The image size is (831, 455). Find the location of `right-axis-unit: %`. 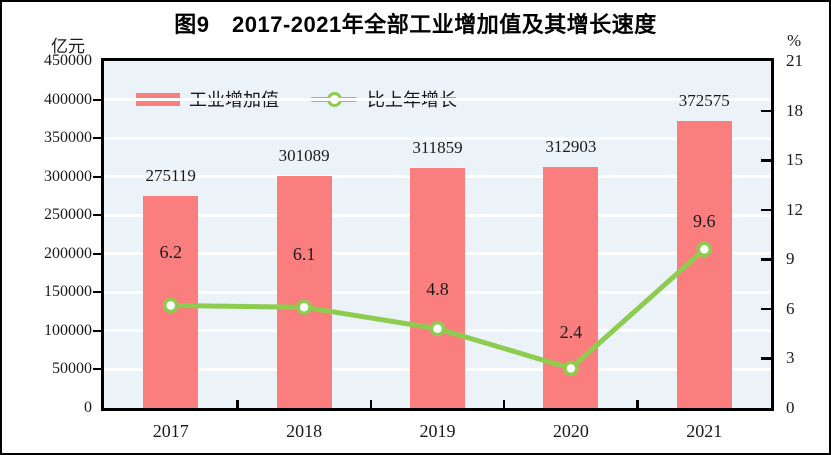

right-axis-unit: % is located at coordinates (794, 40).